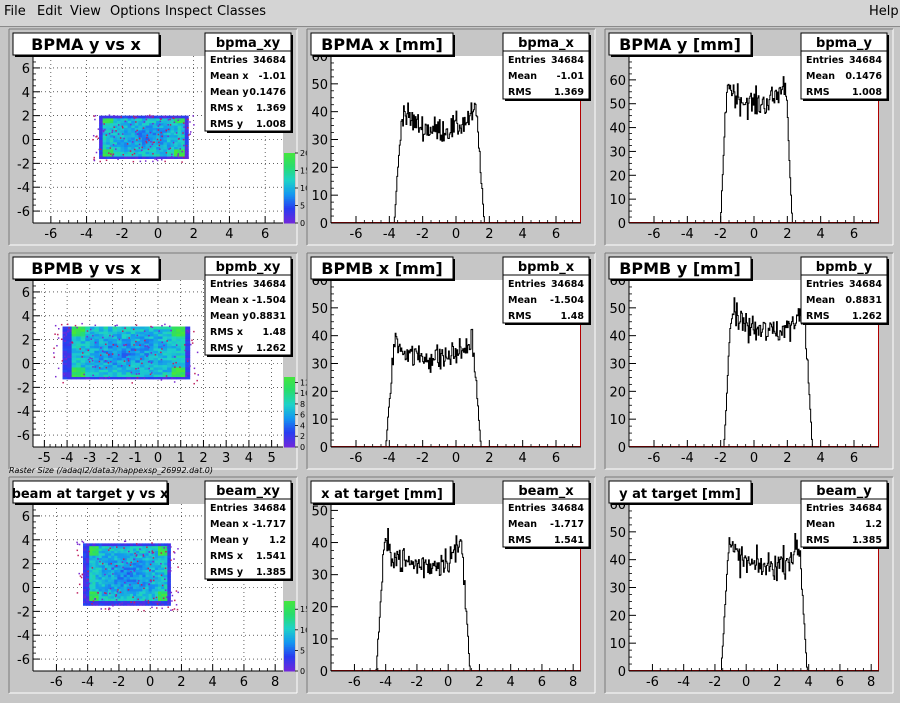  What do you see at coordinates (135, 11) in the screenshot?
I see `menu-options: Options` at bounding box center [135, 11].